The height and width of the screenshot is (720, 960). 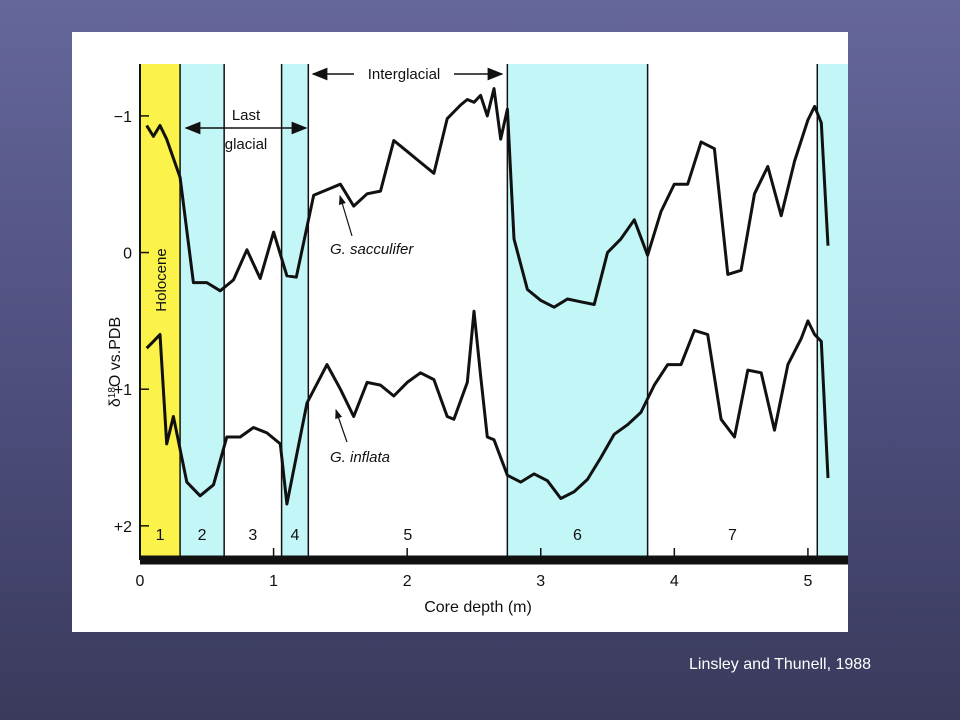 What do you see at coordinates (252, 535) in the screenshot?
I see `stage-label-3: 3` at bounding box center [252, 535].